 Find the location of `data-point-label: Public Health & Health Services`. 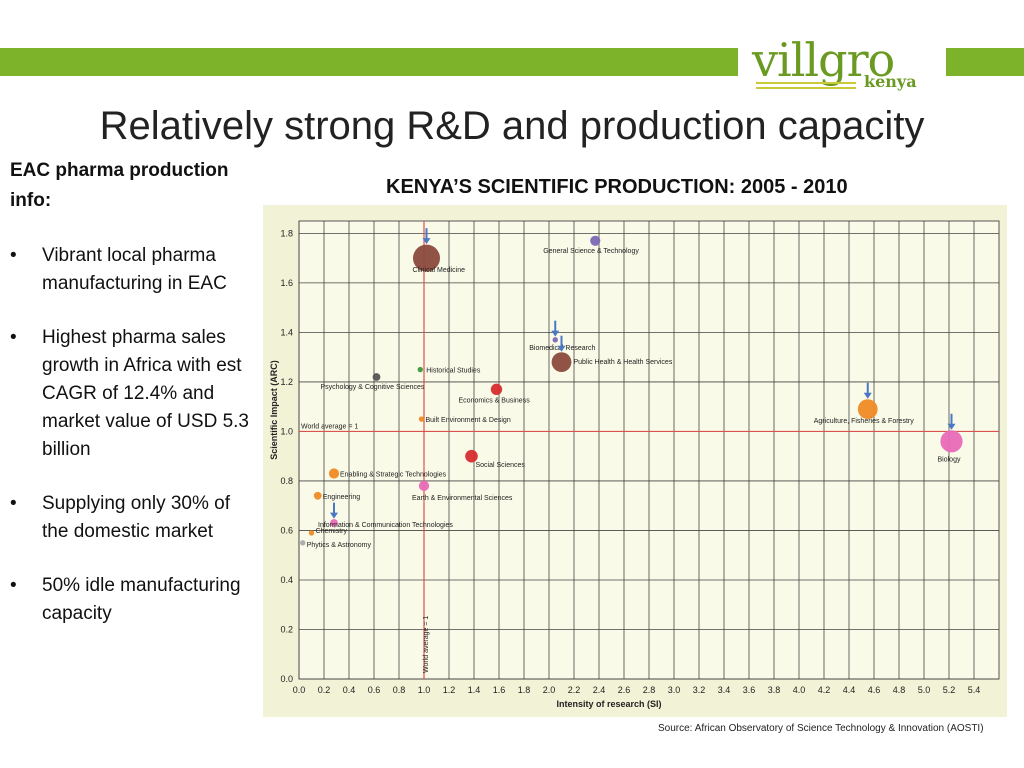

data-point-label: Public Health & Health Services is located at coordinates (623, 362).